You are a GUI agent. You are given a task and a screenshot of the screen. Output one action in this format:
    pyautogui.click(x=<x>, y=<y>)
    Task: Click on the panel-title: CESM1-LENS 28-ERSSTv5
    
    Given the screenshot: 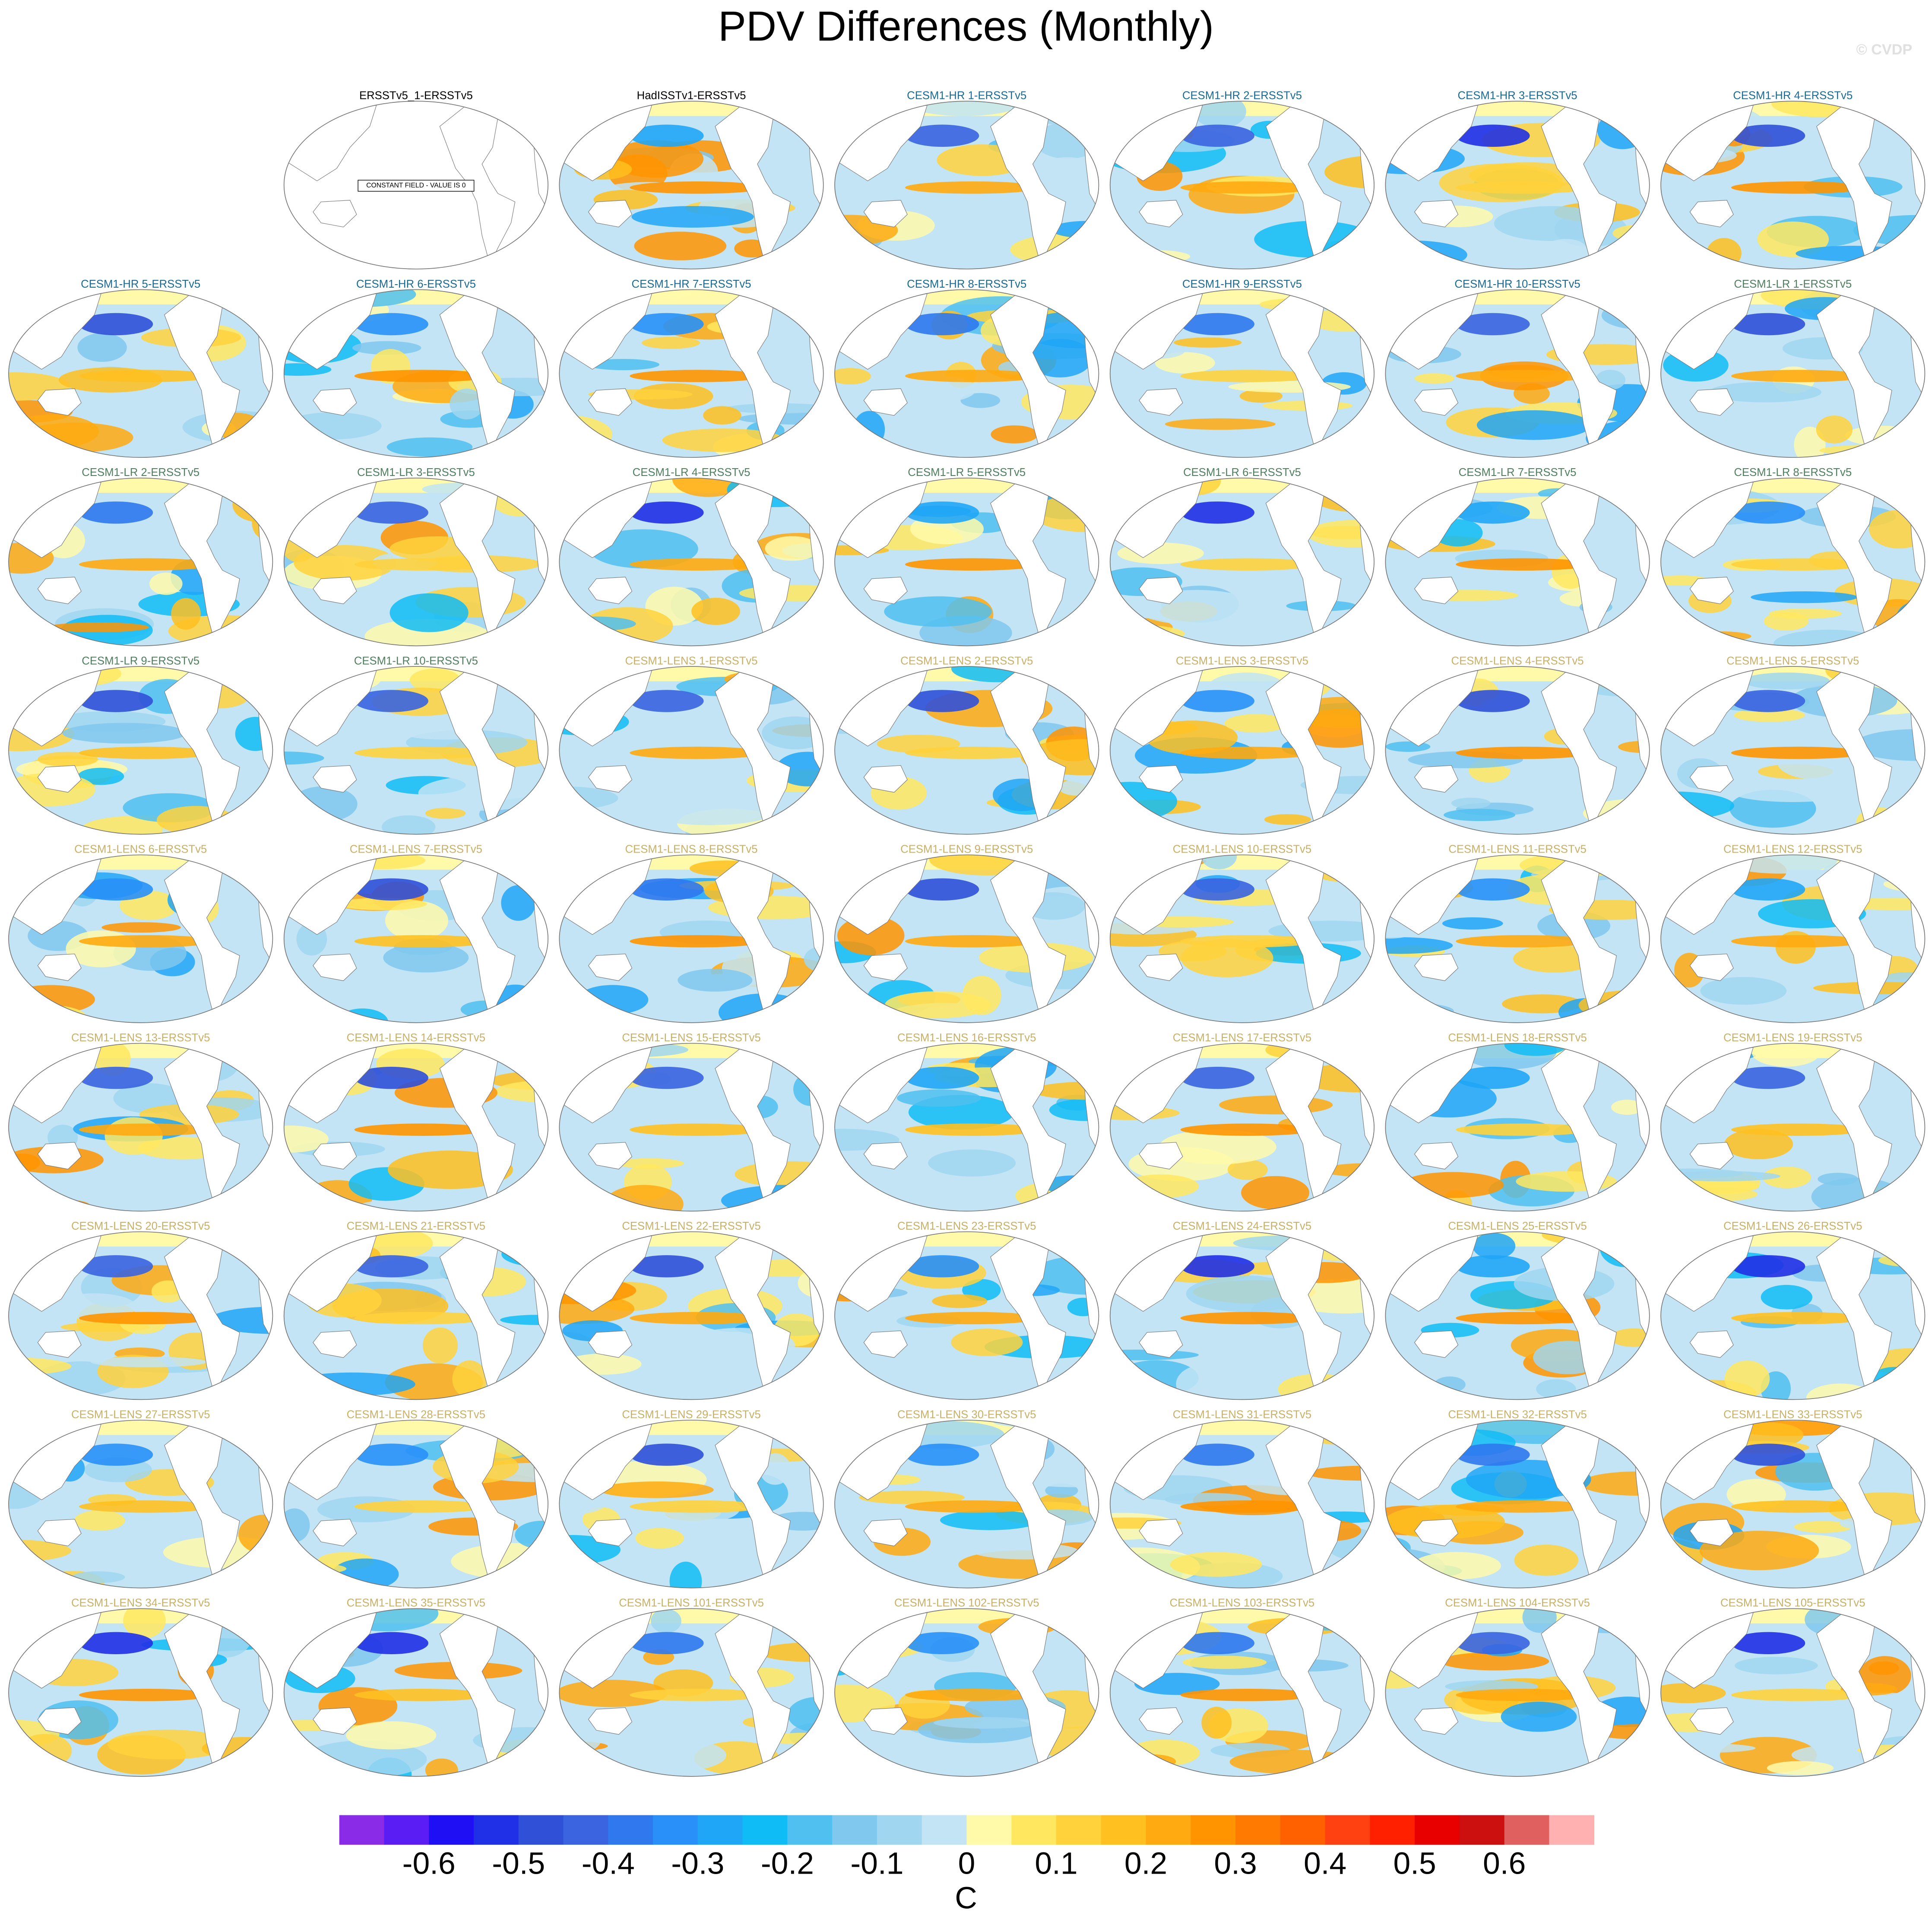 What is the action you would take?
    pyautogui.click(x=416, y=1414)
    